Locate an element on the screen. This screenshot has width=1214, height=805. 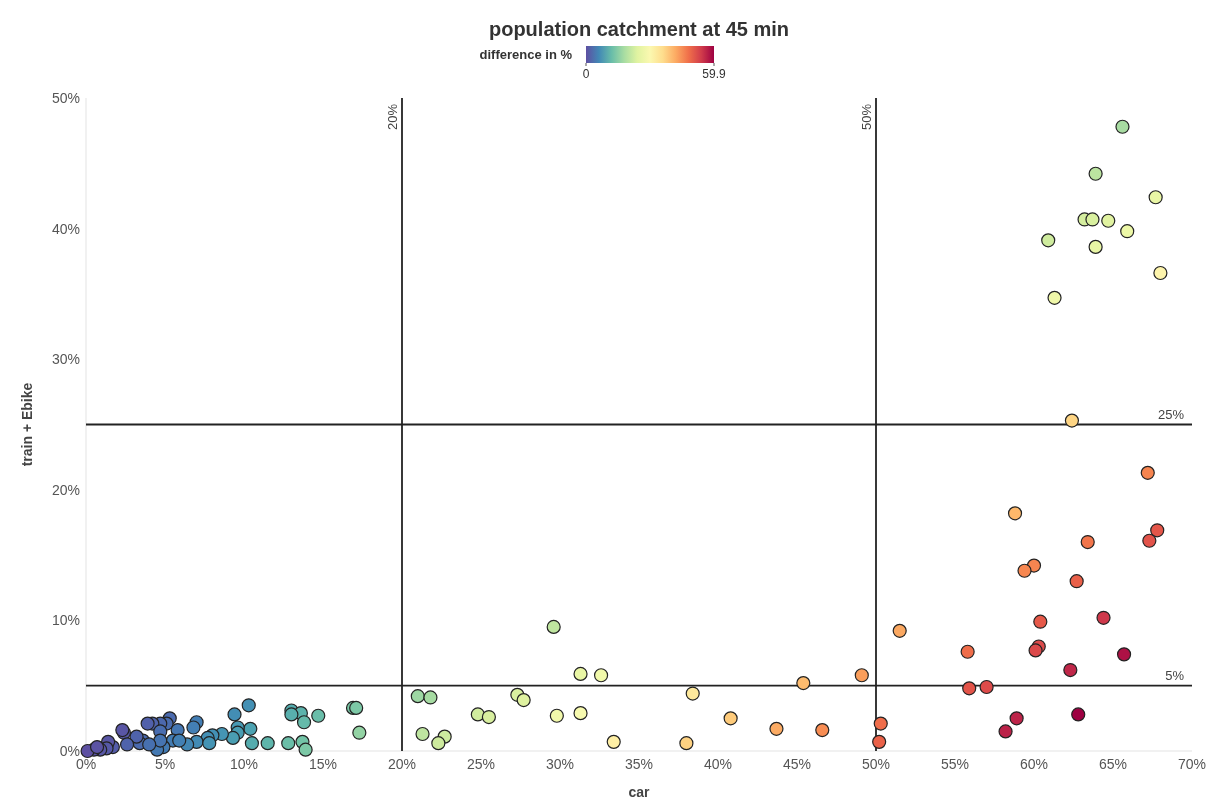
x-tick-label: 35% is located at coordinates (639, 764).